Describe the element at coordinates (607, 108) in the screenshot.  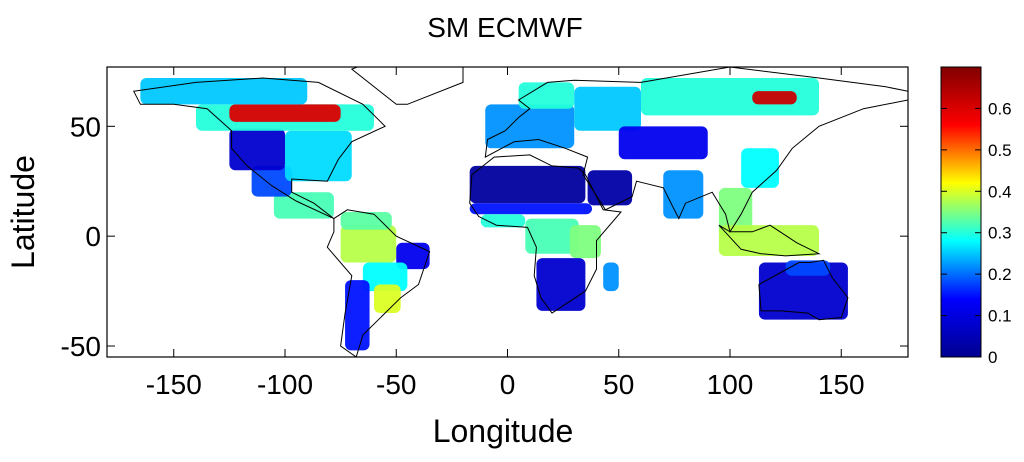
I see `moisture-cell-russia-west` at that location.